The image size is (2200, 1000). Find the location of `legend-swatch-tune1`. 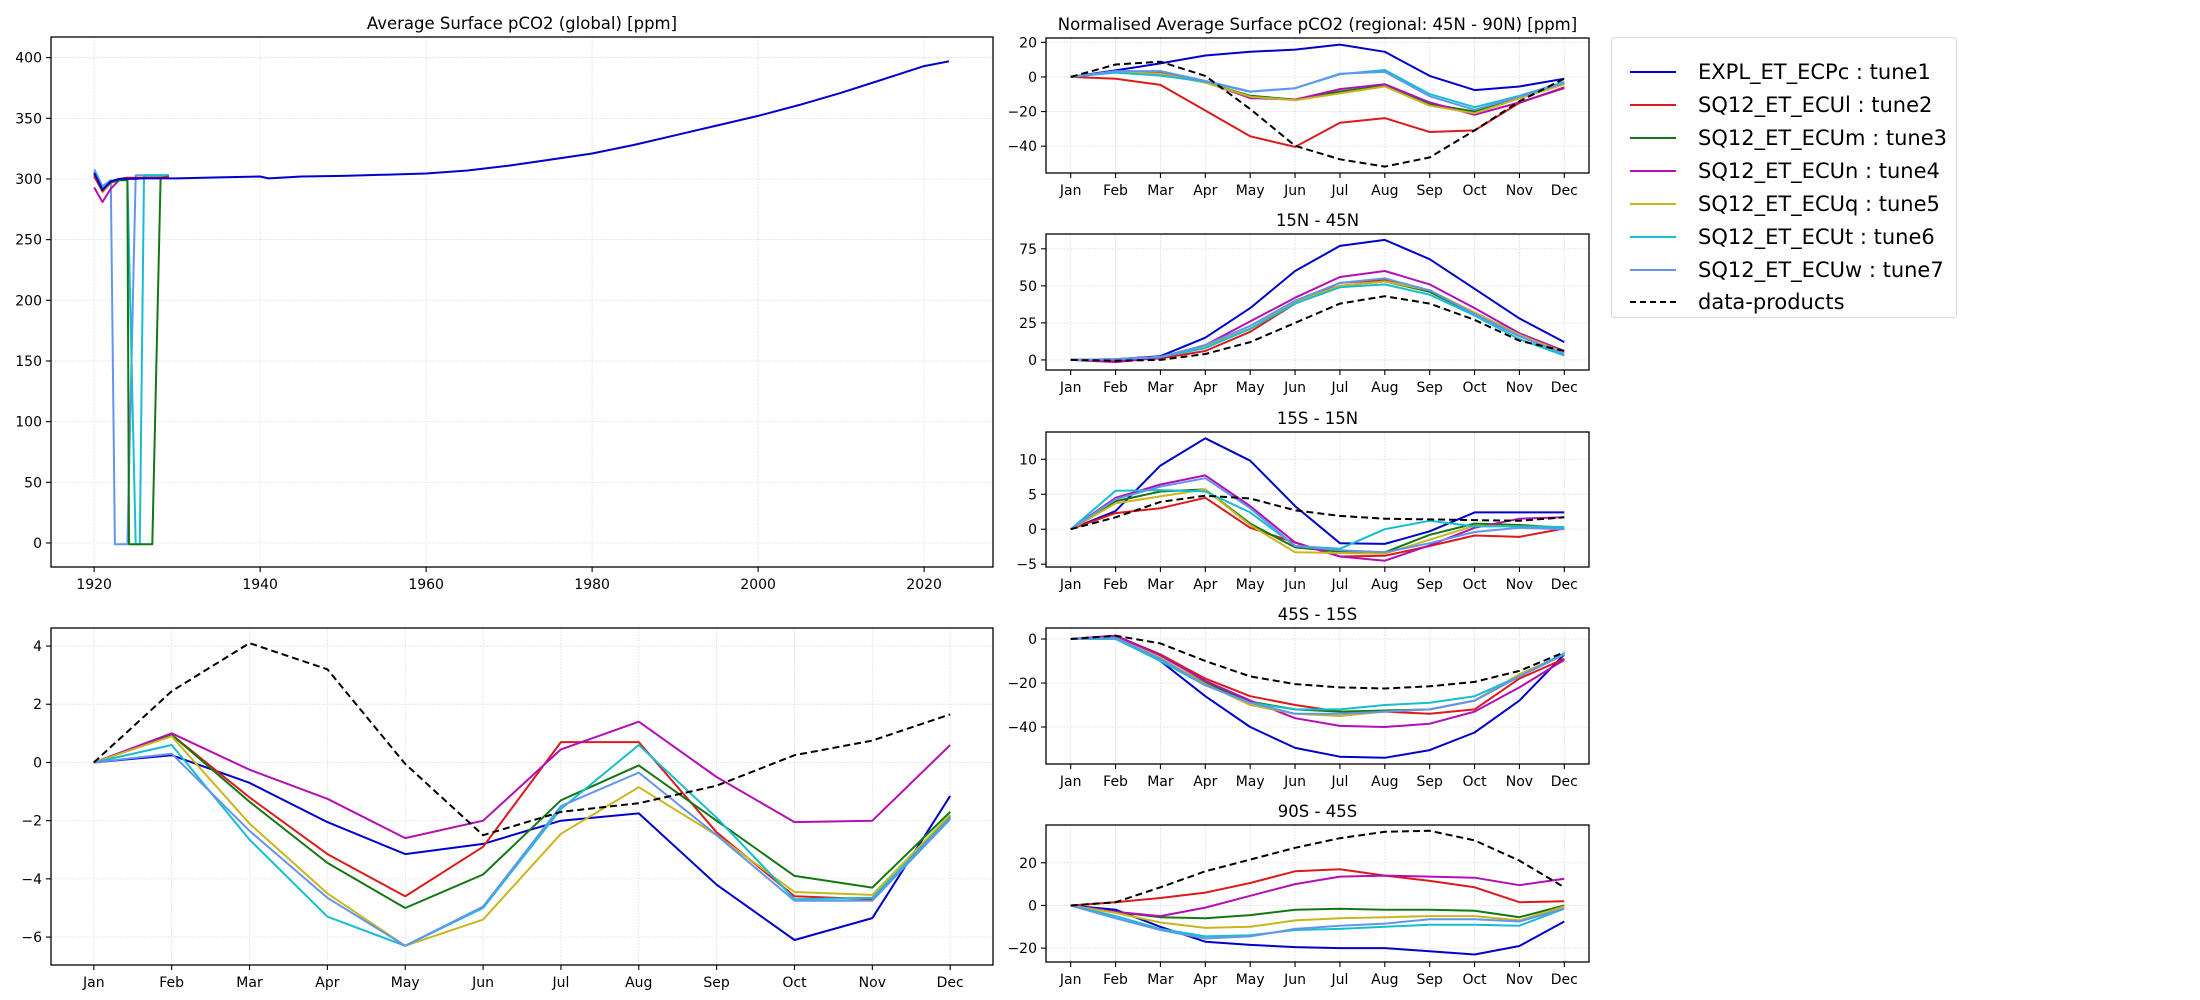

legend-swatch-tune1 is located at coordinates (1653, 72).